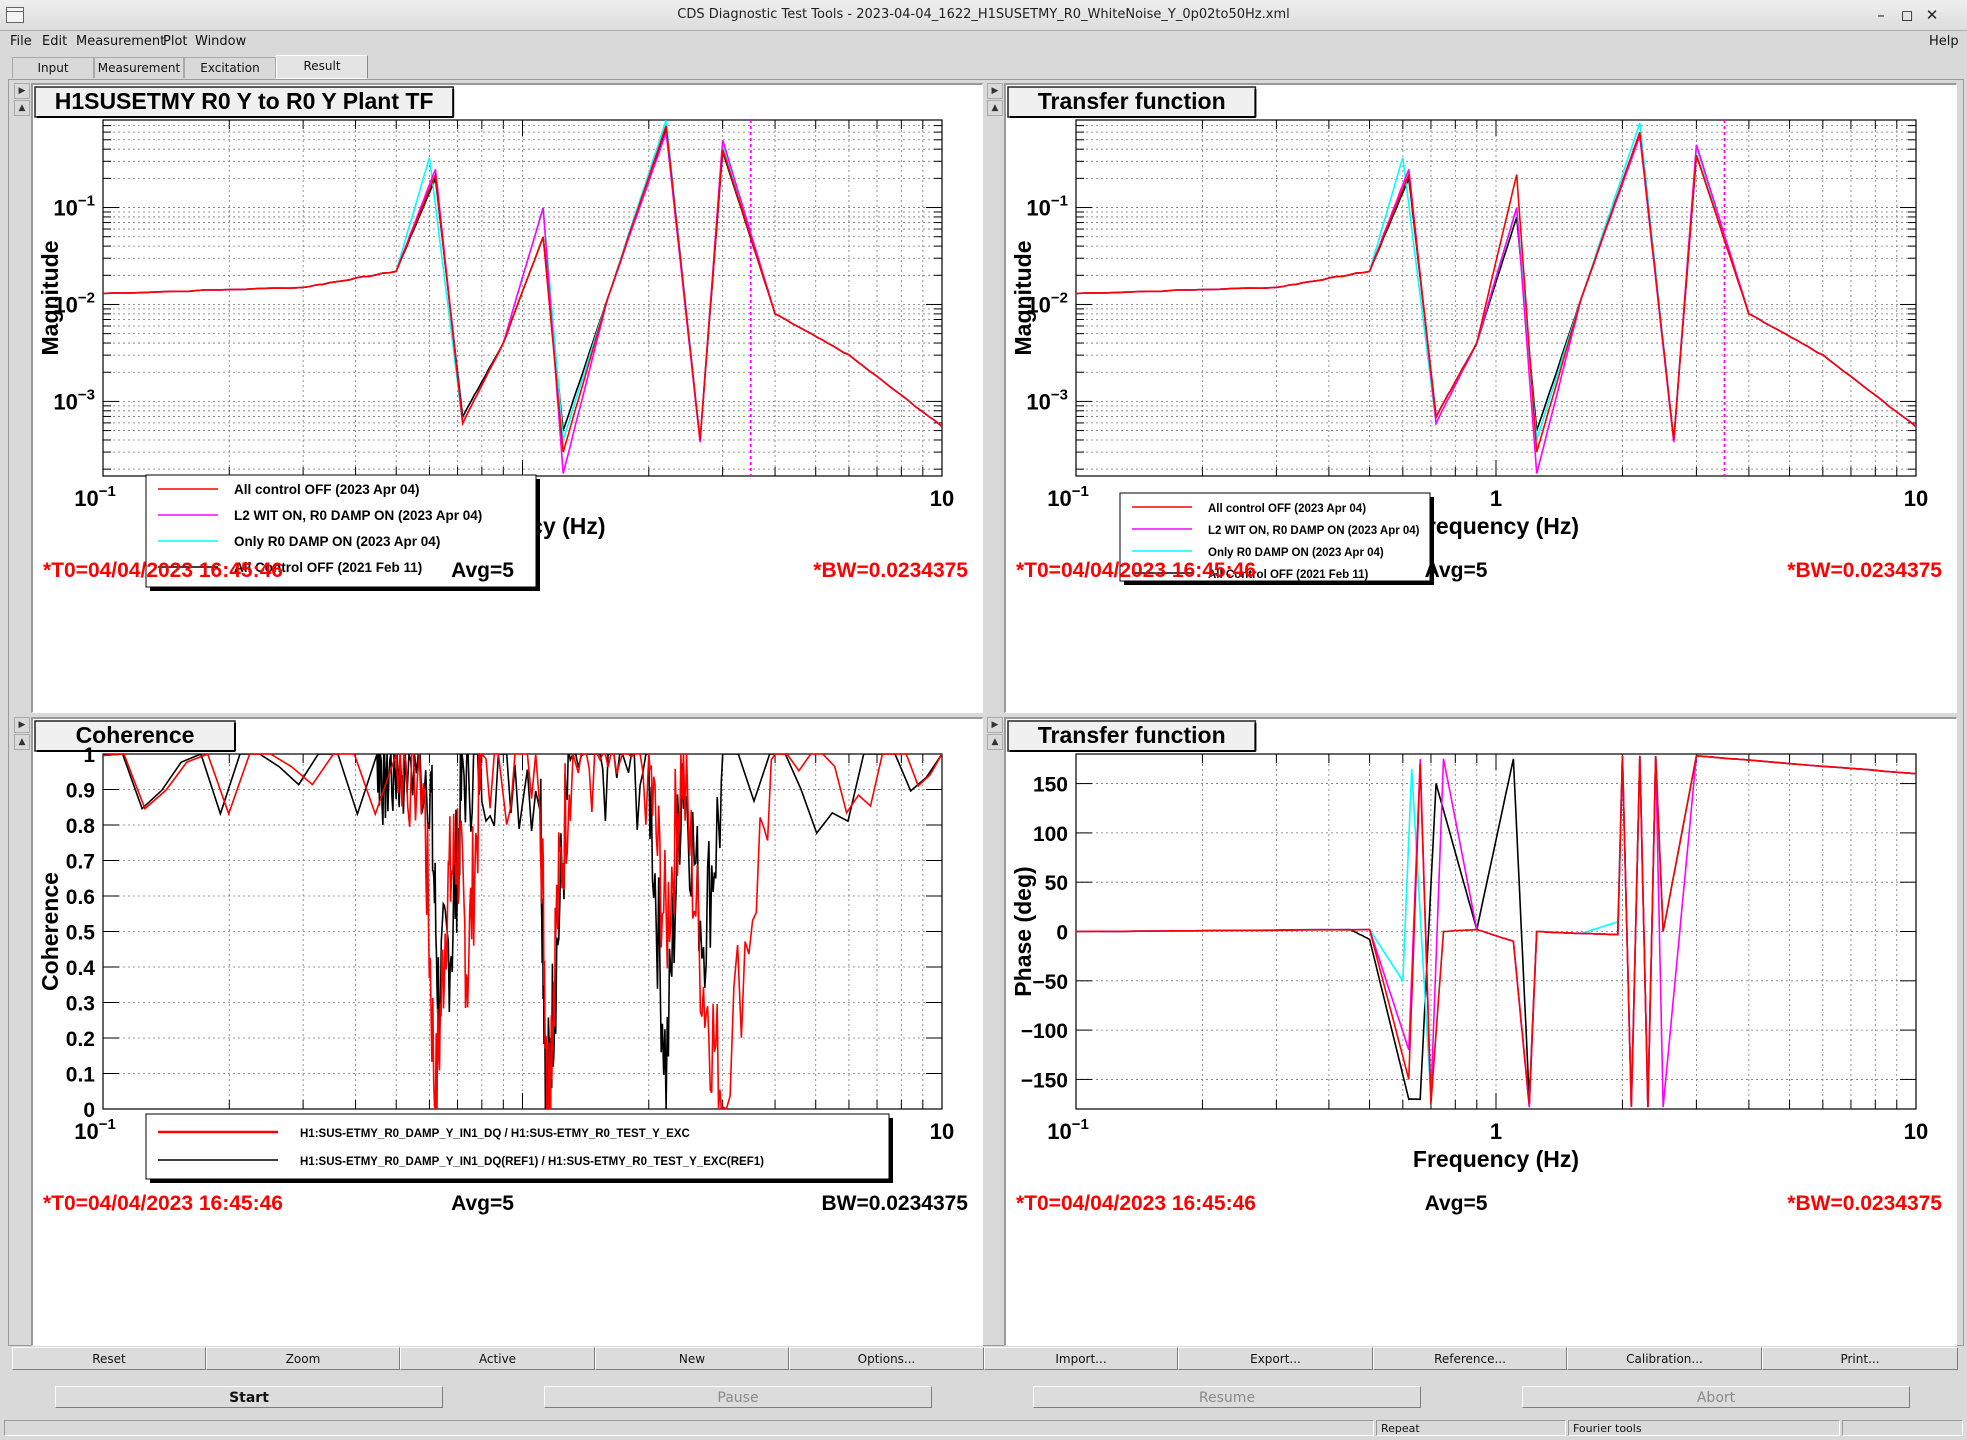  I want to click on y-tick-label: −100, so click(1044, 1031).